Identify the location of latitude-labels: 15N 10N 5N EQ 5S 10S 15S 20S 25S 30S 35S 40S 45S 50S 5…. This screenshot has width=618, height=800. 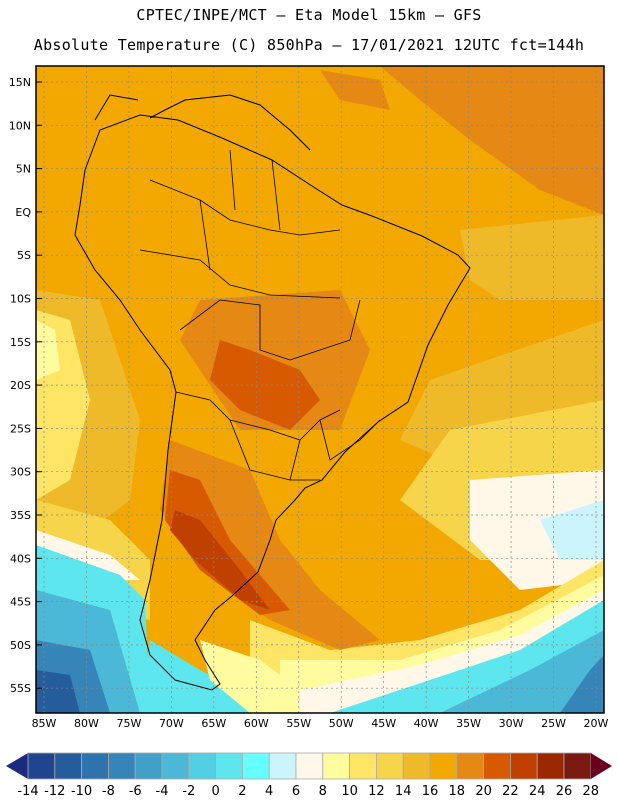
(25, 385).